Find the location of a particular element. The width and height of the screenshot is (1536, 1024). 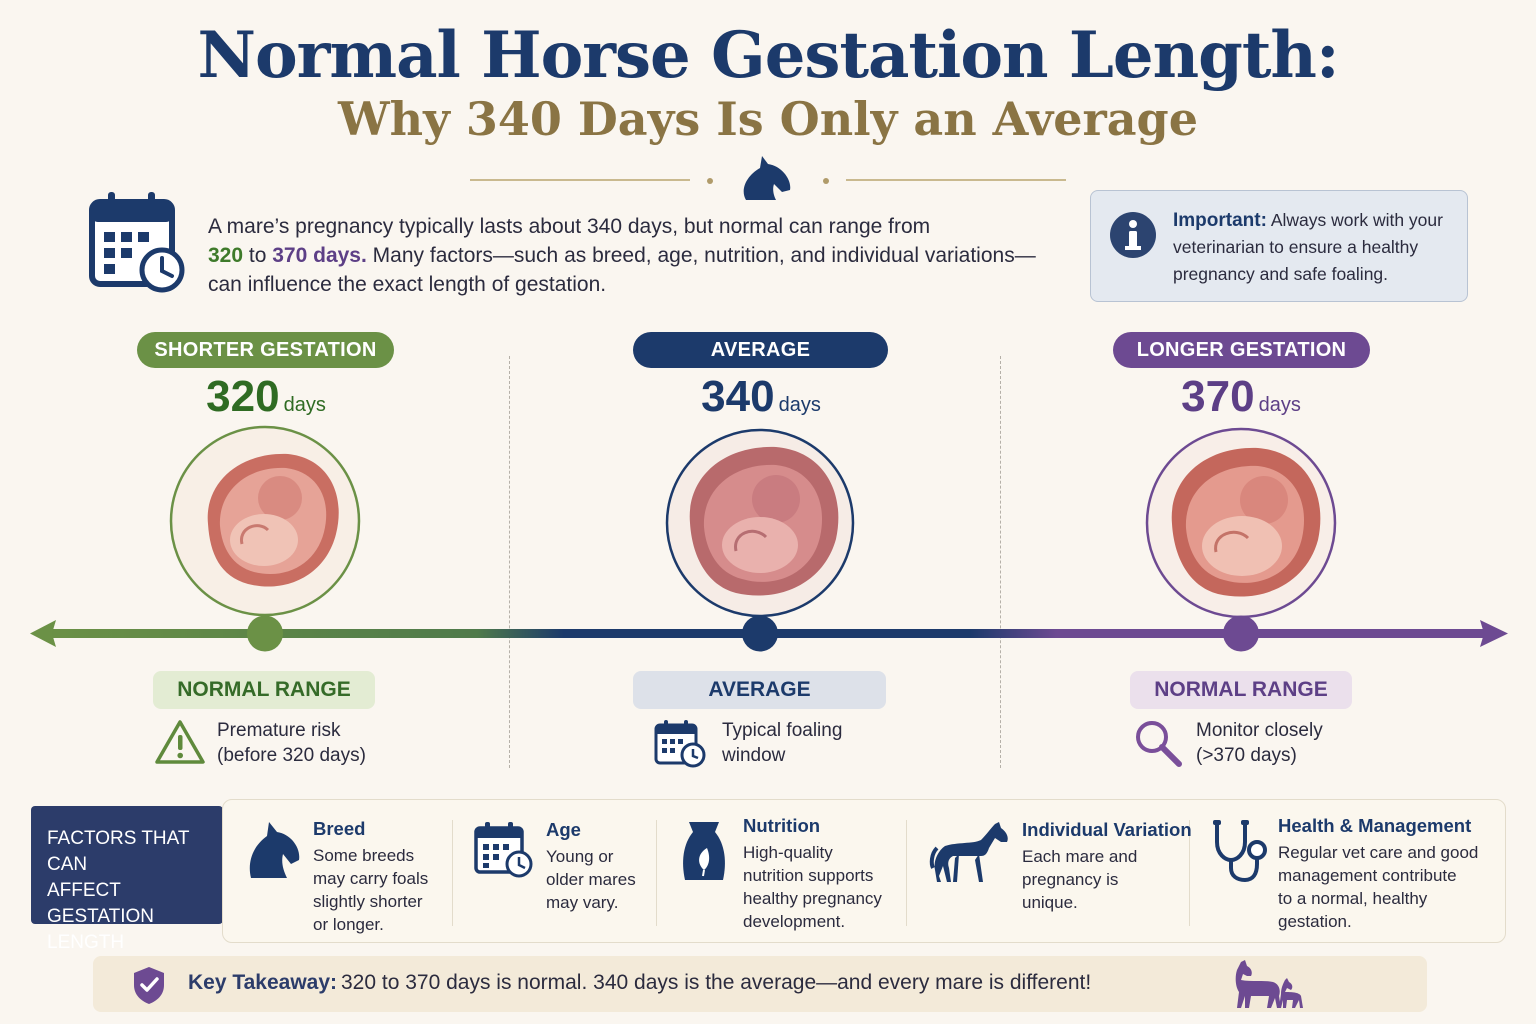

note-premature-risk: Premature risk (before 320 days) is located at coordinates (291, 743).